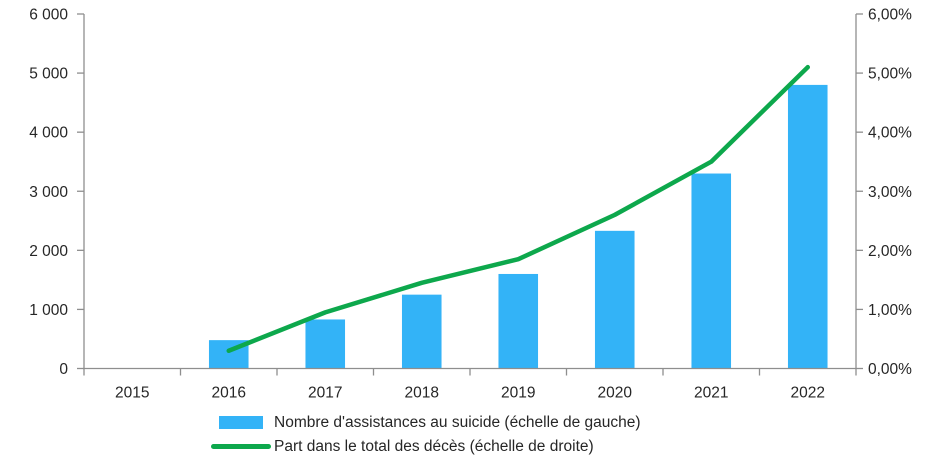 This screenshot has height=464, width=927. Describe the element at coordinates (48, 133) in the screenshot. I see `left-axis-tick-label: 4 000` at that location.